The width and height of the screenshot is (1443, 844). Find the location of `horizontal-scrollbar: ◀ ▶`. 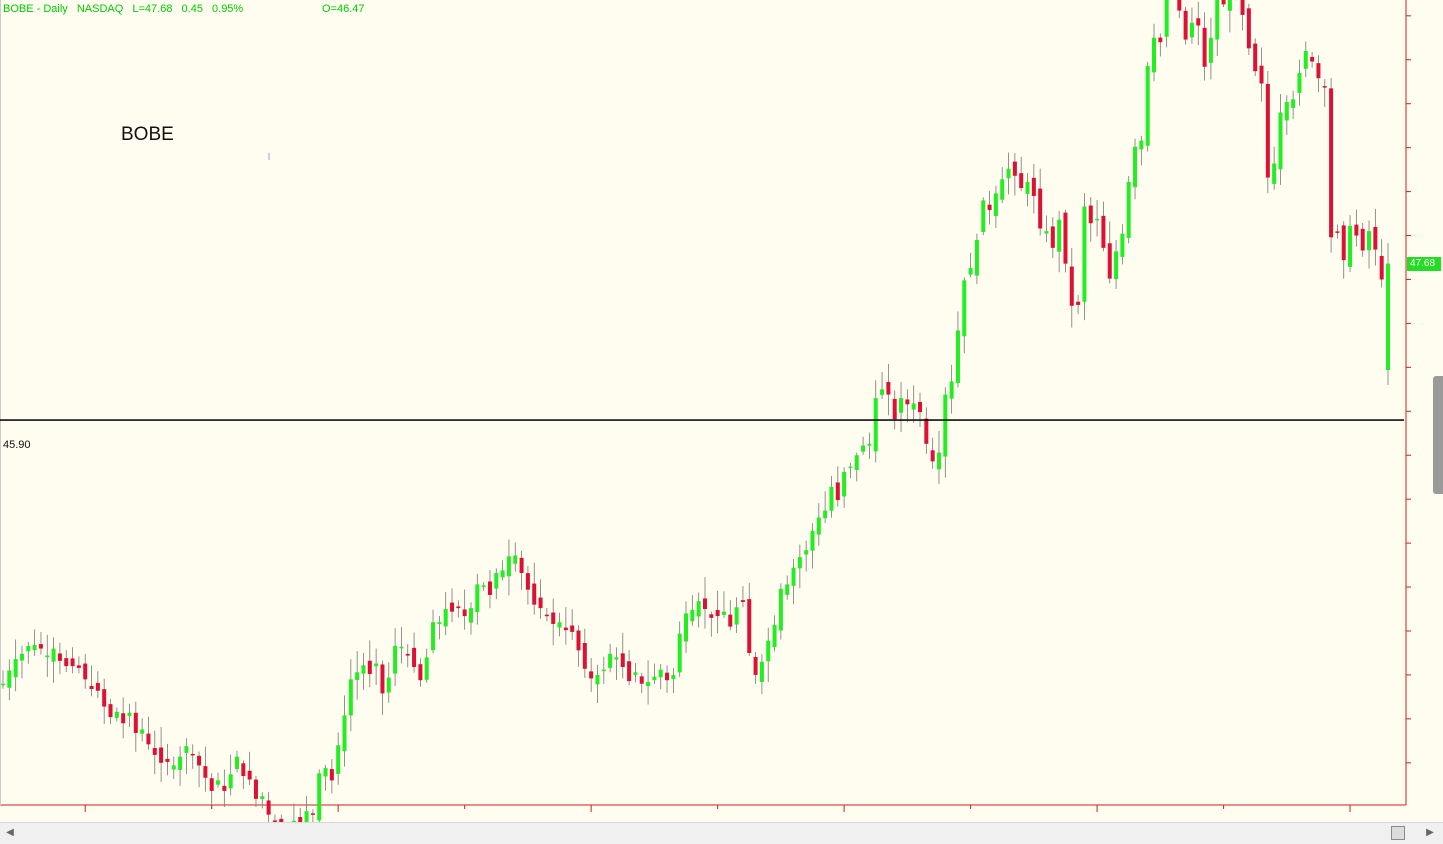

horizontal-scrollbar: ◀ ▶ is located at coordinates (721, 833).